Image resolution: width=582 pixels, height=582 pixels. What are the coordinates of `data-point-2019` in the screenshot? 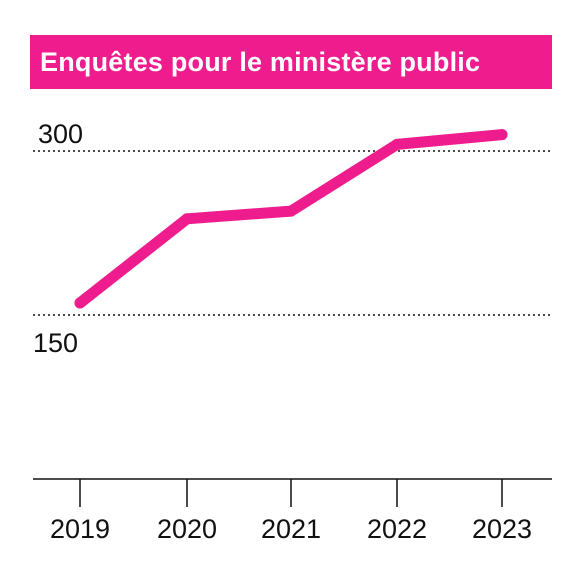 It's located at (80, 303).